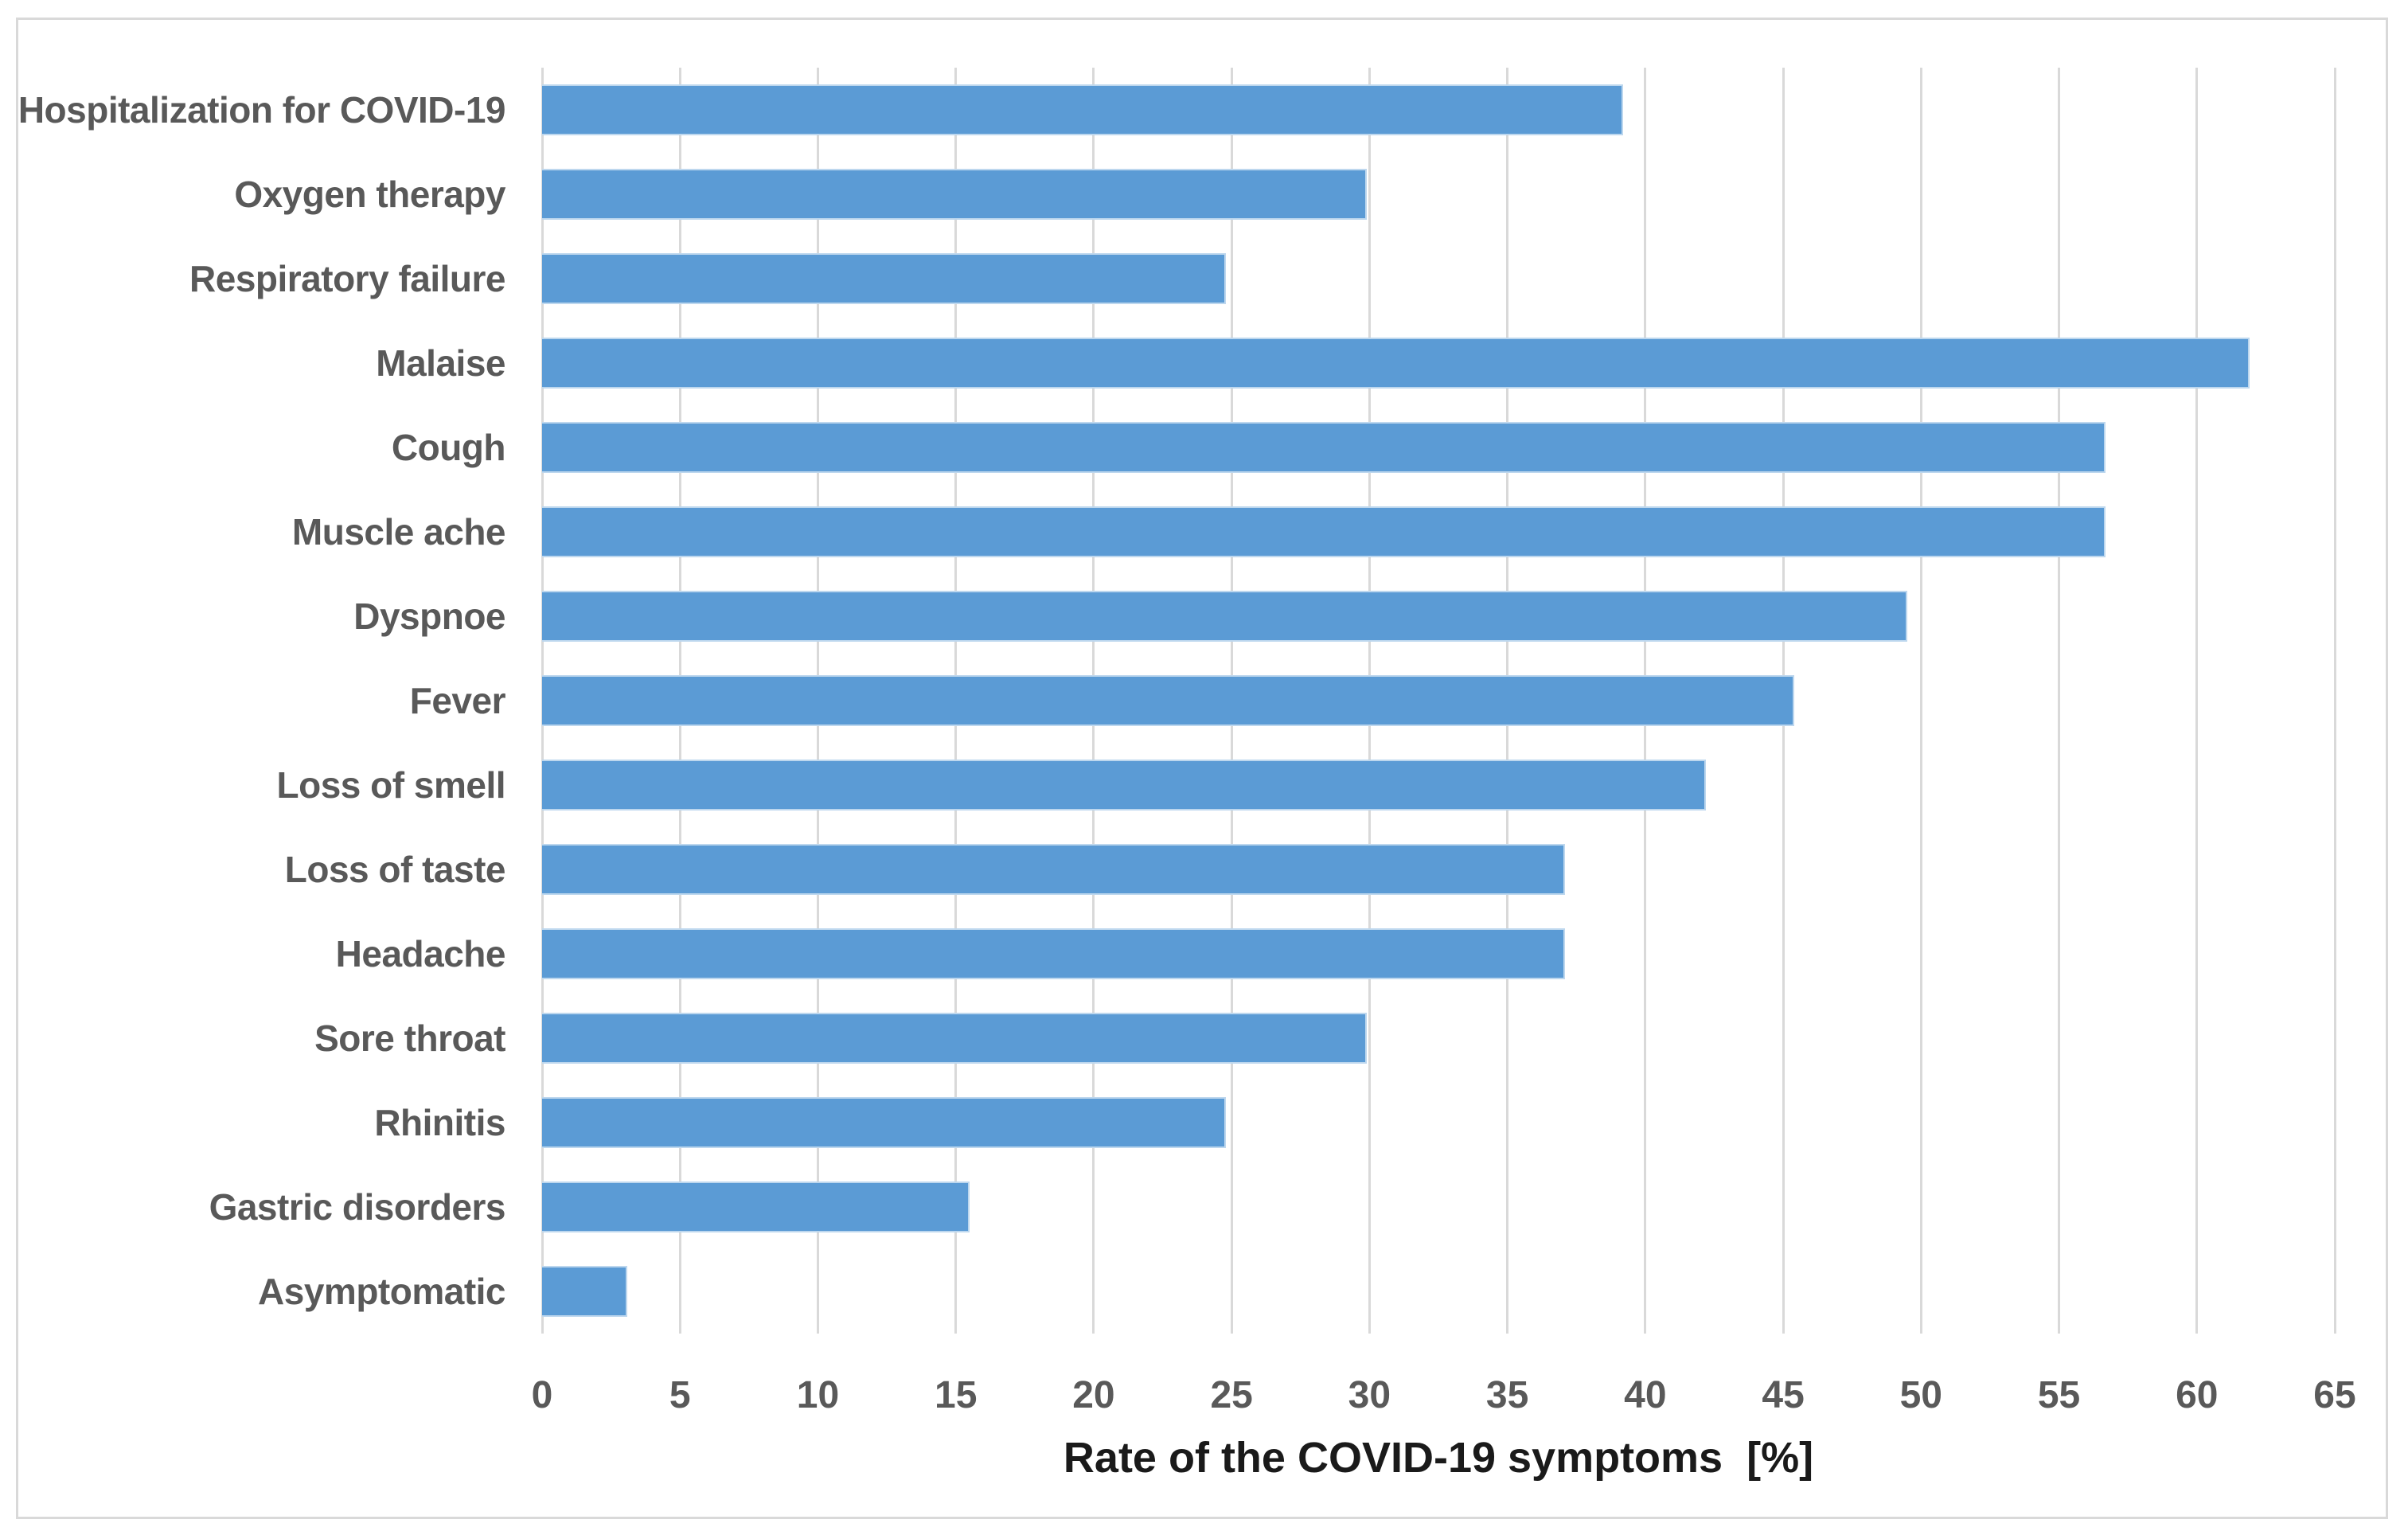  Describe the element at coordinates (818, 1395) in the screenshot. I see `x-tick-label: 10` at that location.